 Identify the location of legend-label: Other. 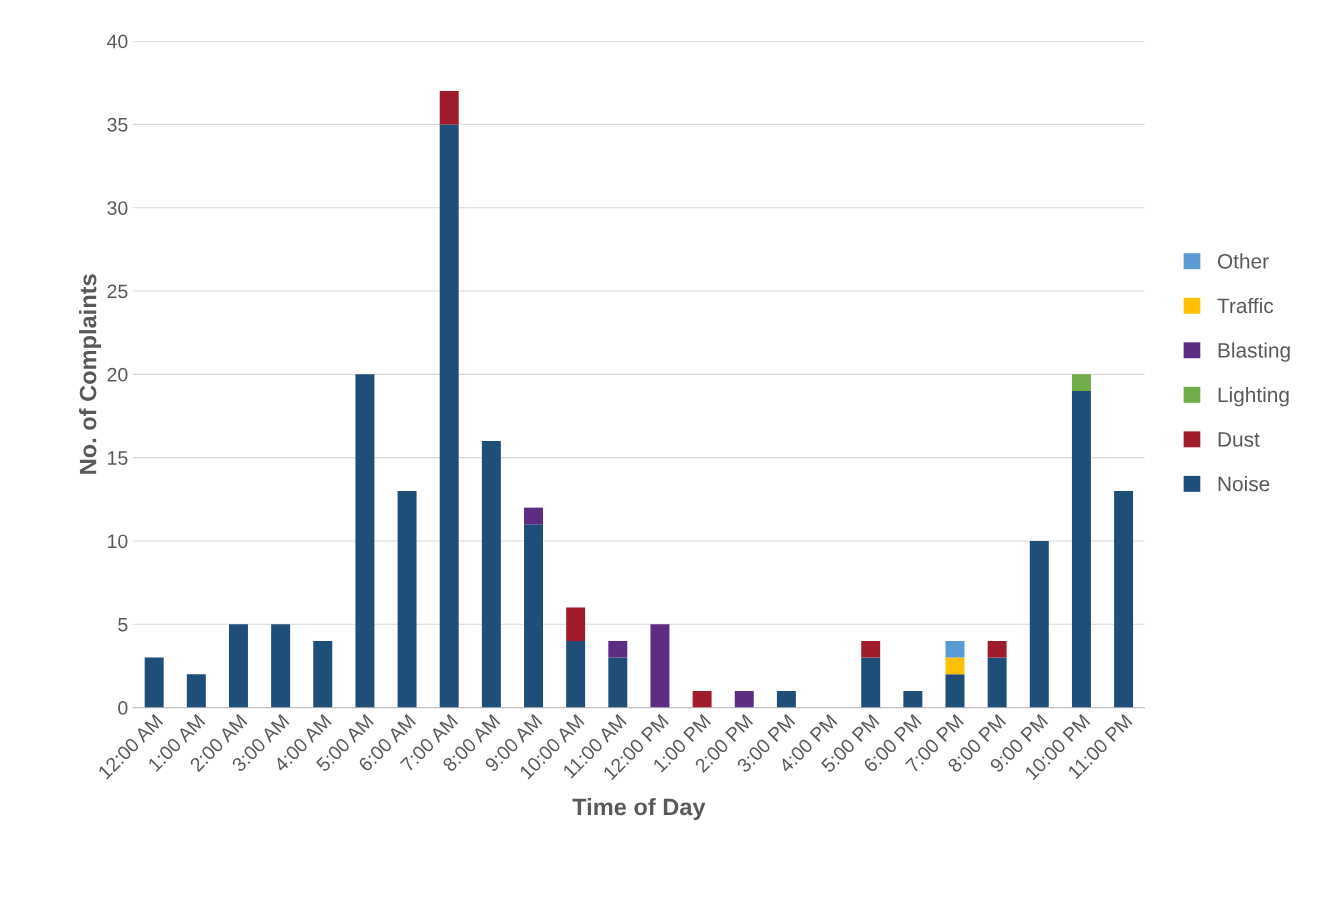
(1243, 261).